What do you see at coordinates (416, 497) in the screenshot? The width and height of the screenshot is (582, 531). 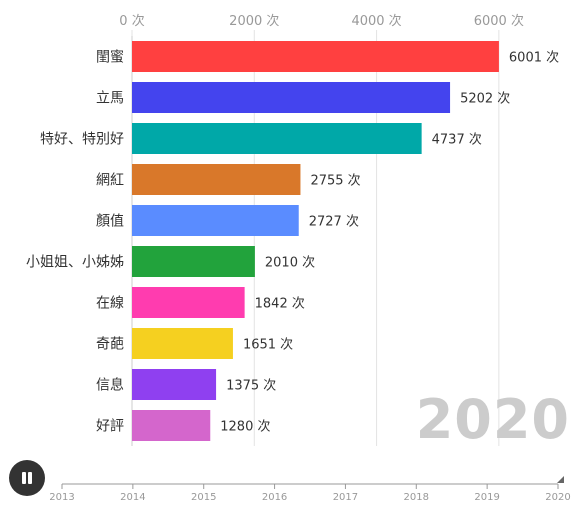 I see `timeline-year-label: 2018` at bounding box center [416, 497].